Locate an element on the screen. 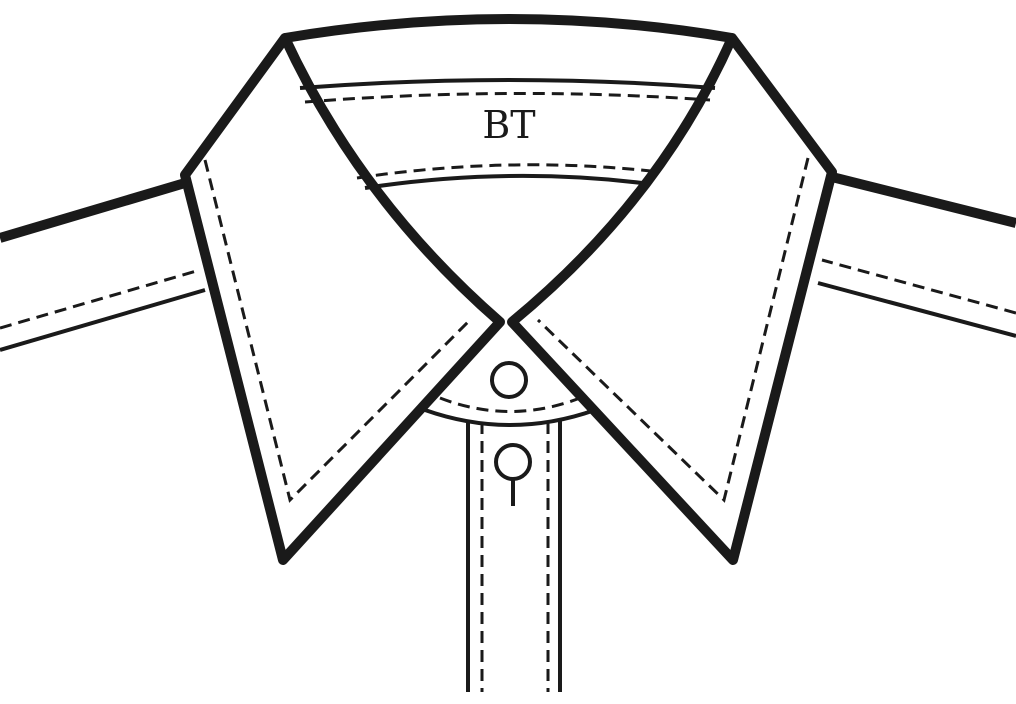 This screenshot has width=1016, height=704. neckband-front is located at coordinates (510, 411).